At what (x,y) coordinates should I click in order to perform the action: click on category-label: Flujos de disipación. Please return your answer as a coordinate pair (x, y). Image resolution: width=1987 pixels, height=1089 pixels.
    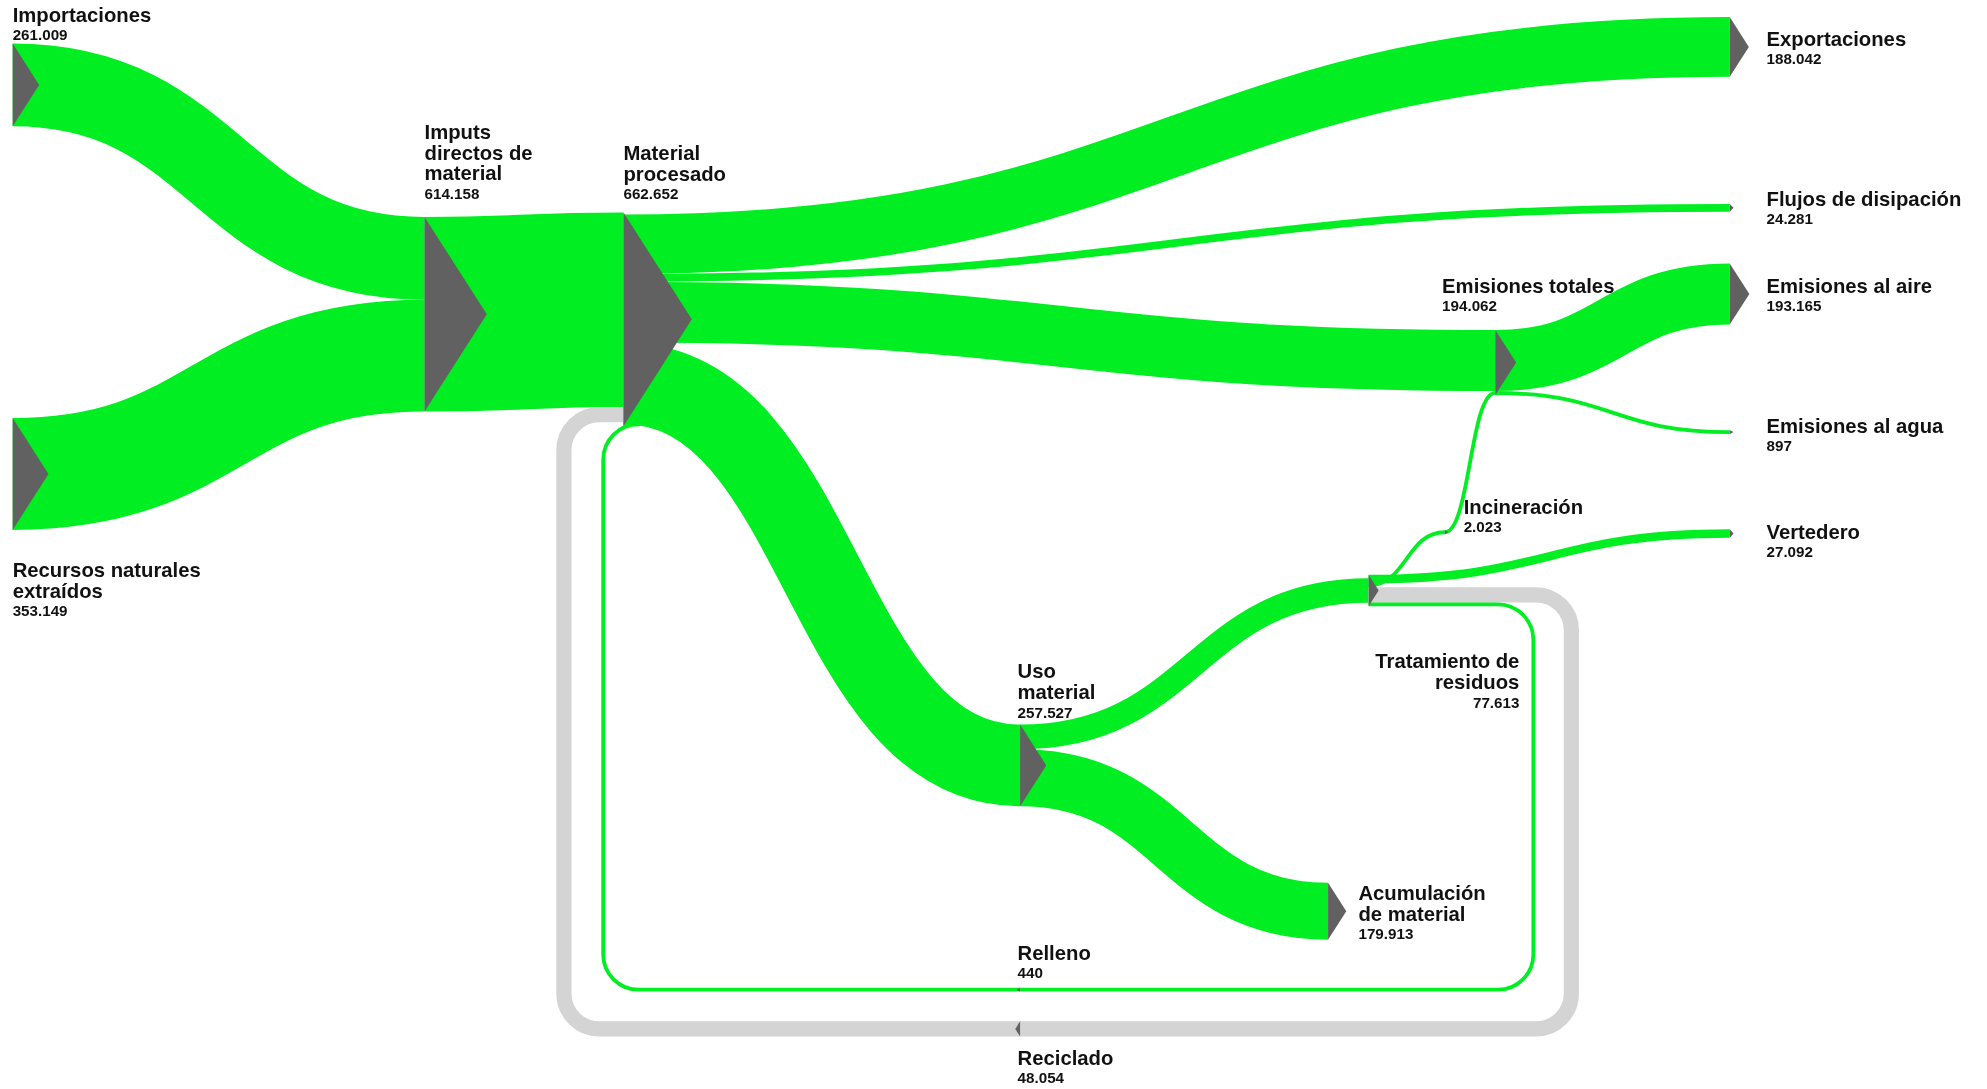
    Looking at the image, I should click on (1864, 198).